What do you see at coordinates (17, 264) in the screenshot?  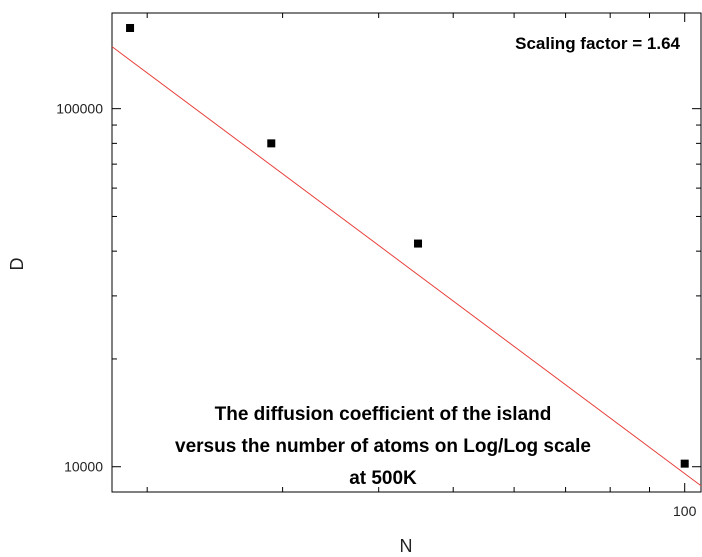 I see `y-axis-title: D` at bounding box center [17, 264].